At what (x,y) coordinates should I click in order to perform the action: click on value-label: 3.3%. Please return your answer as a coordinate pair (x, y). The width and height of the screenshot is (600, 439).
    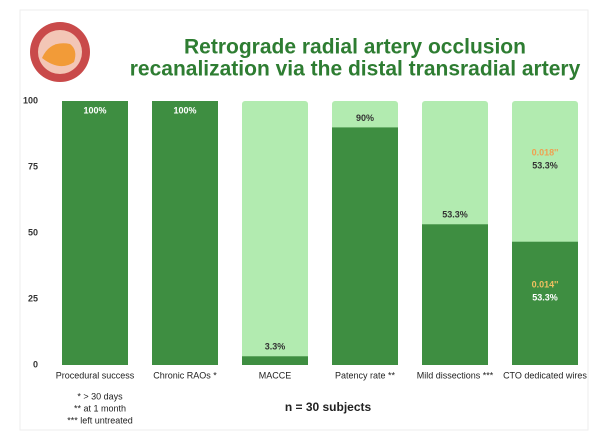
    Looking at the image, I should click on (275, 347).